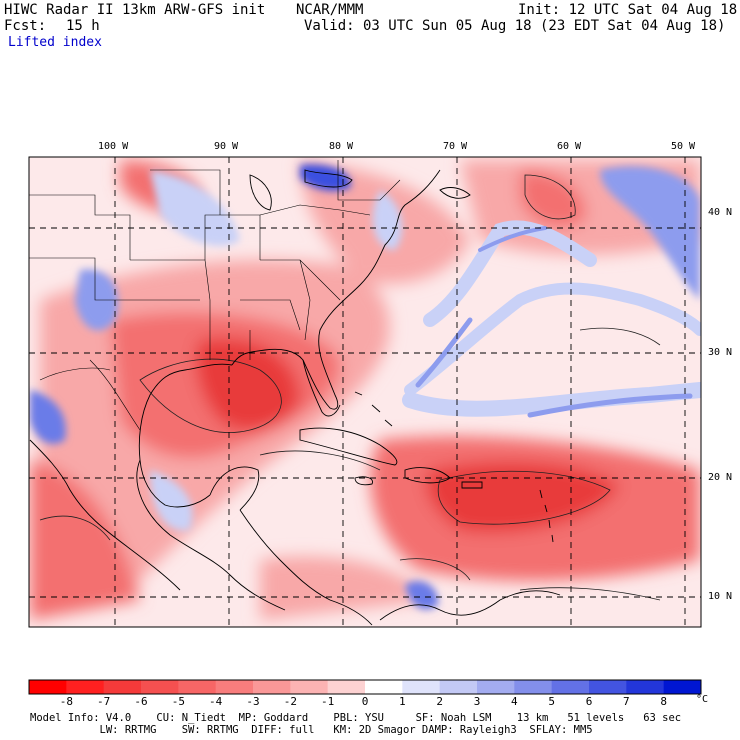 The image size is (740, 740). What do you see at coordinates (455, 146) in the screenshot?
I see `lon-label: 70 W` at bounding box center [455, 146].